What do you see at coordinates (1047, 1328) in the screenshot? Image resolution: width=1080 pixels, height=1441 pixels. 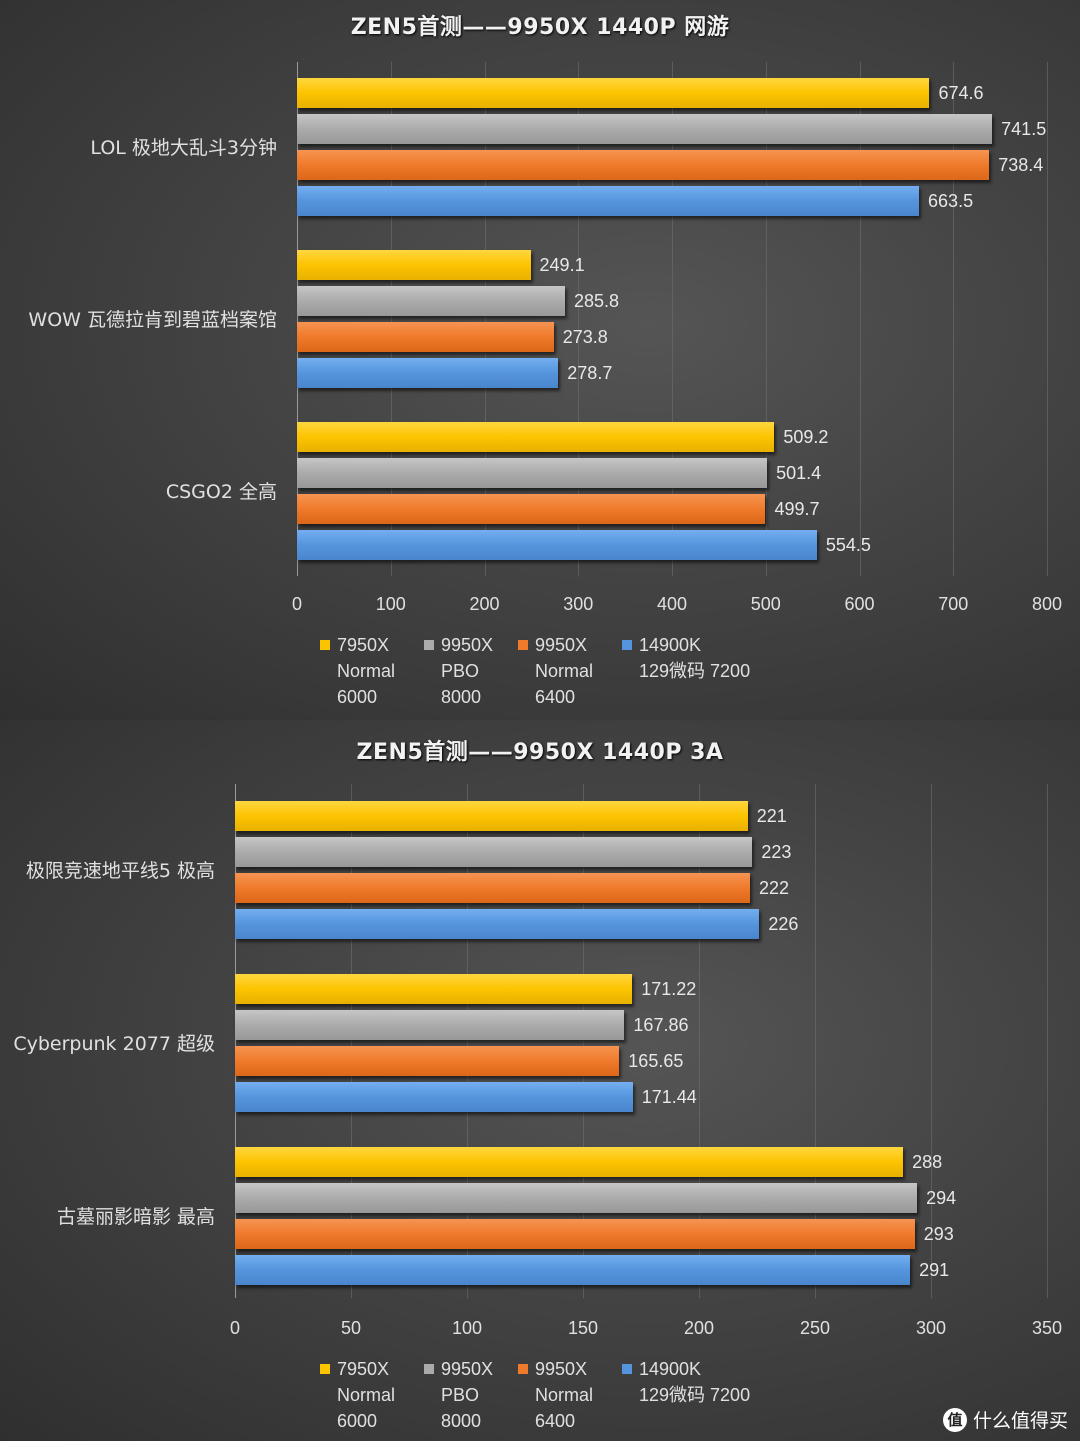 I see `x-tick-label: 350` at bounding box center [1047, 1328].